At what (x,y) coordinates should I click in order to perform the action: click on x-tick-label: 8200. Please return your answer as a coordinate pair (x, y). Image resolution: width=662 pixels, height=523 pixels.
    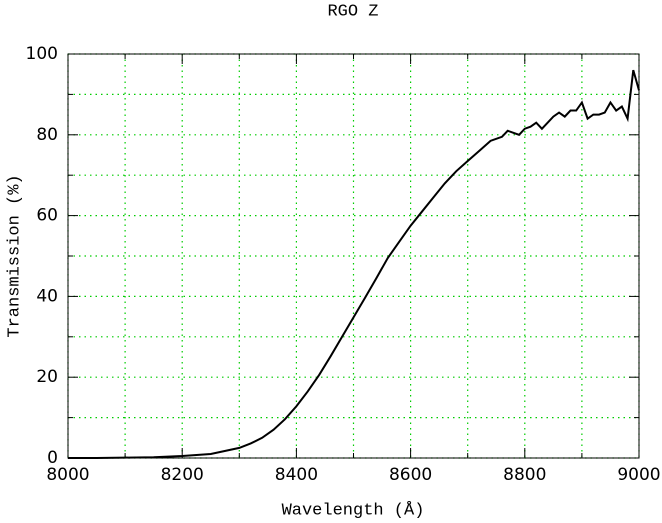
    Looking at the image, I should click on (182, 475).